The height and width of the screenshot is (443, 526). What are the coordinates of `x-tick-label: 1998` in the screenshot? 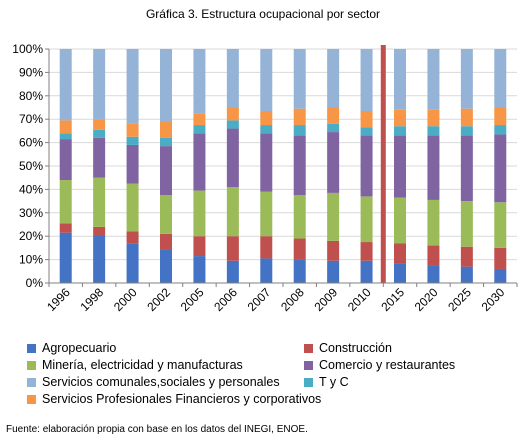 It's located at (91, 299).